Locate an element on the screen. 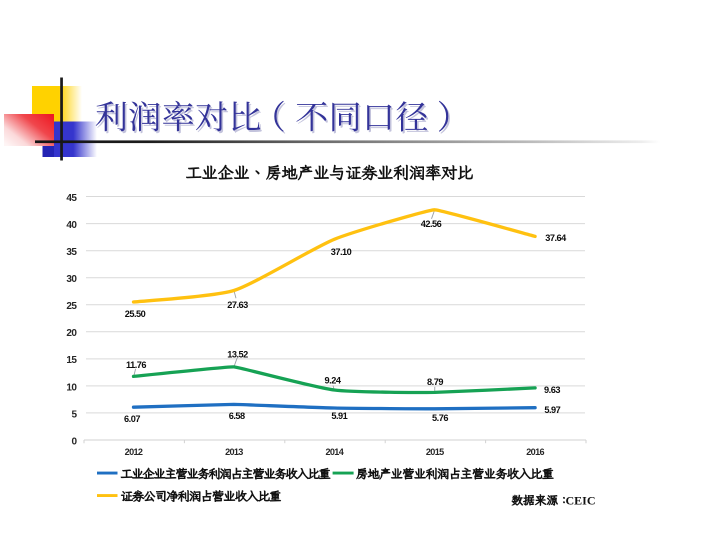 The width and height of the screenshot is (720, 540). svg-text: 2012 is located at coordinates (134, 452).